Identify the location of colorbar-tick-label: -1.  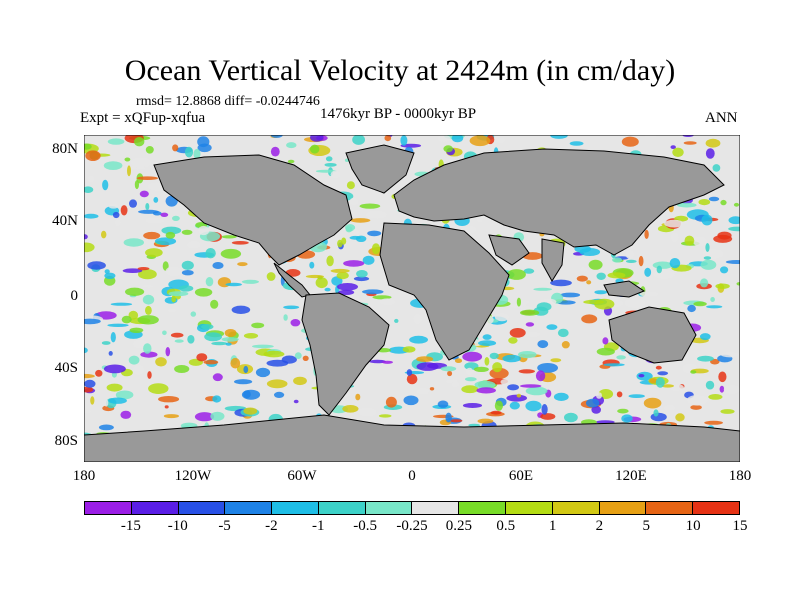
(318, 526).